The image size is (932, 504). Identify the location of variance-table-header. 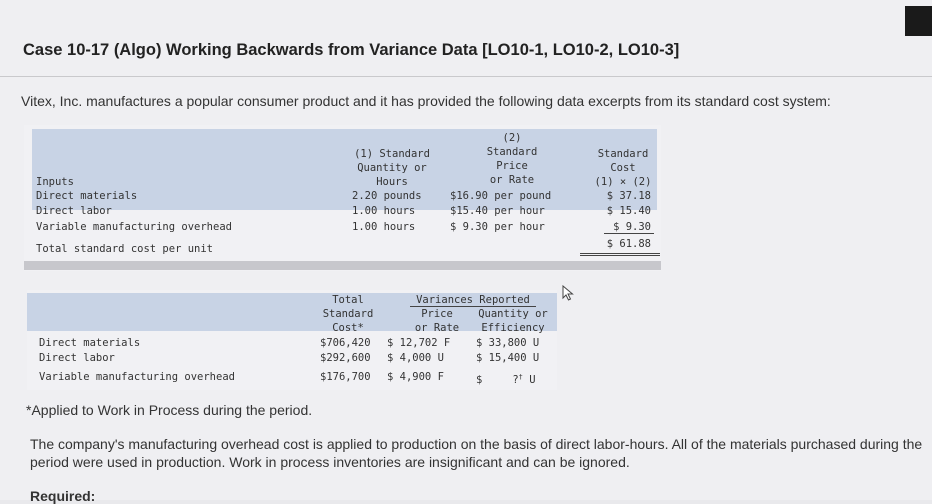
(292, 312).